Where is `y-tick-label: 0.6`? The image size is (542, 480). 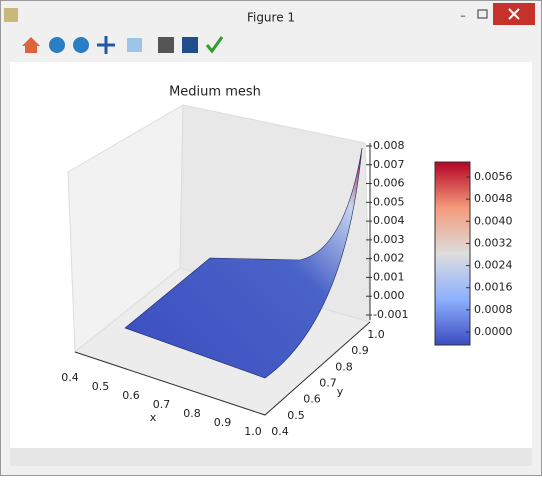 y-tick-label: 0.6 is located at coordinates (312, 399).